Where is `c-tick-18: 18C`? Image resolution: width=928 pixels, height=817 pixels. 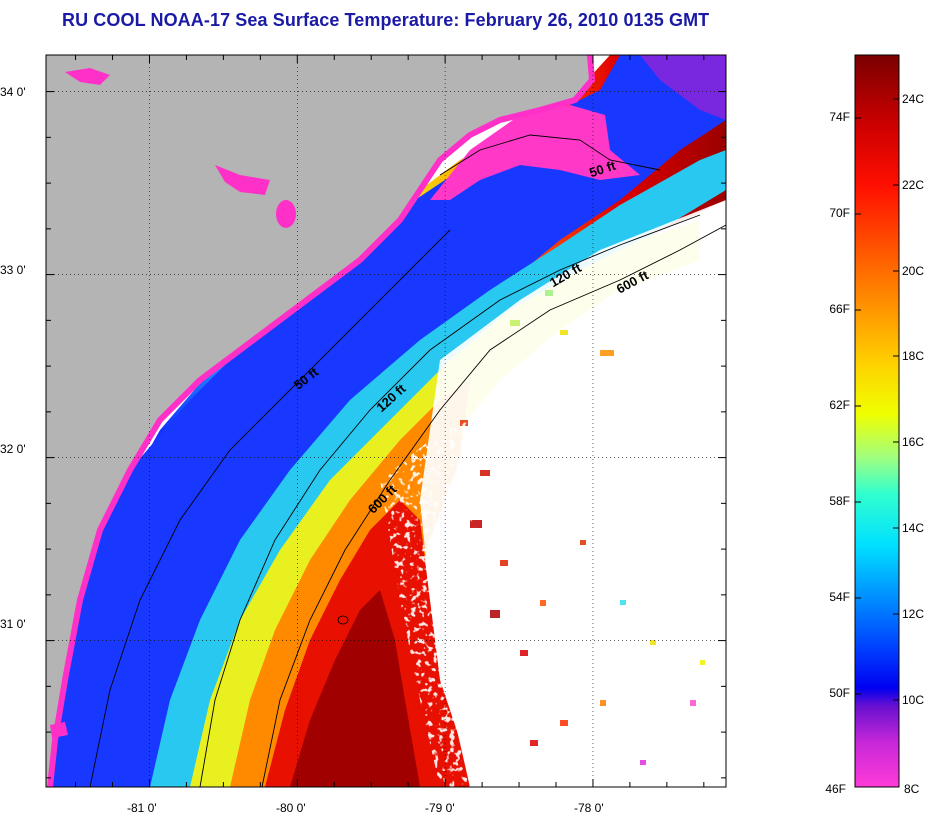 c-tick-18: 18C is located at coordinates (913, 356).